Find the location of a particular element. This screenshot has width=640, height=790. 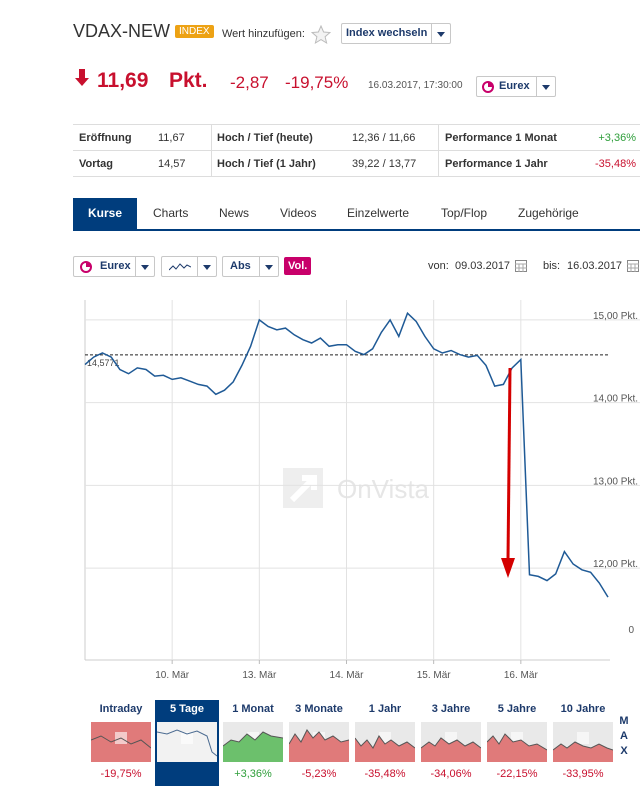

stats-cell: 39,22 / 13,77 is located at coordinates (384, 164).